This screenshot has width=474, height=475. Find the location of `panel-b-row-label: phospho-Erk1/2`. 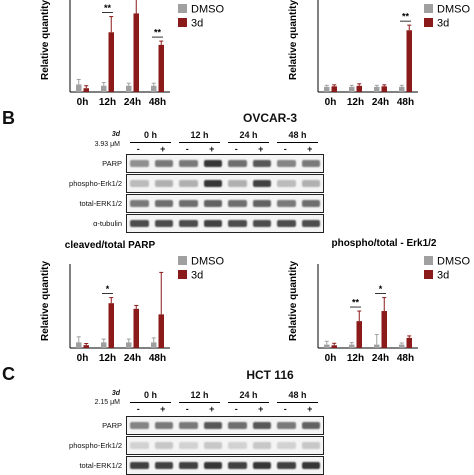

panel-b-row-label: phospho-Erk1/2 is located at coordinates (95, 183).